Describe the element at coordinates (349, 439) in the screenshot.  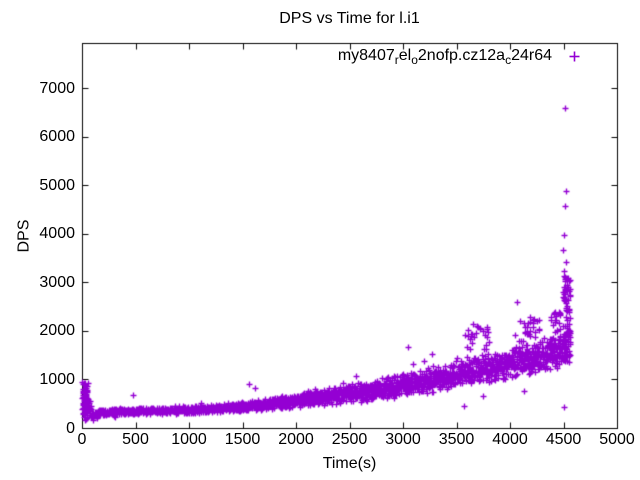
I see `x-tick-label: 2500` at that location.